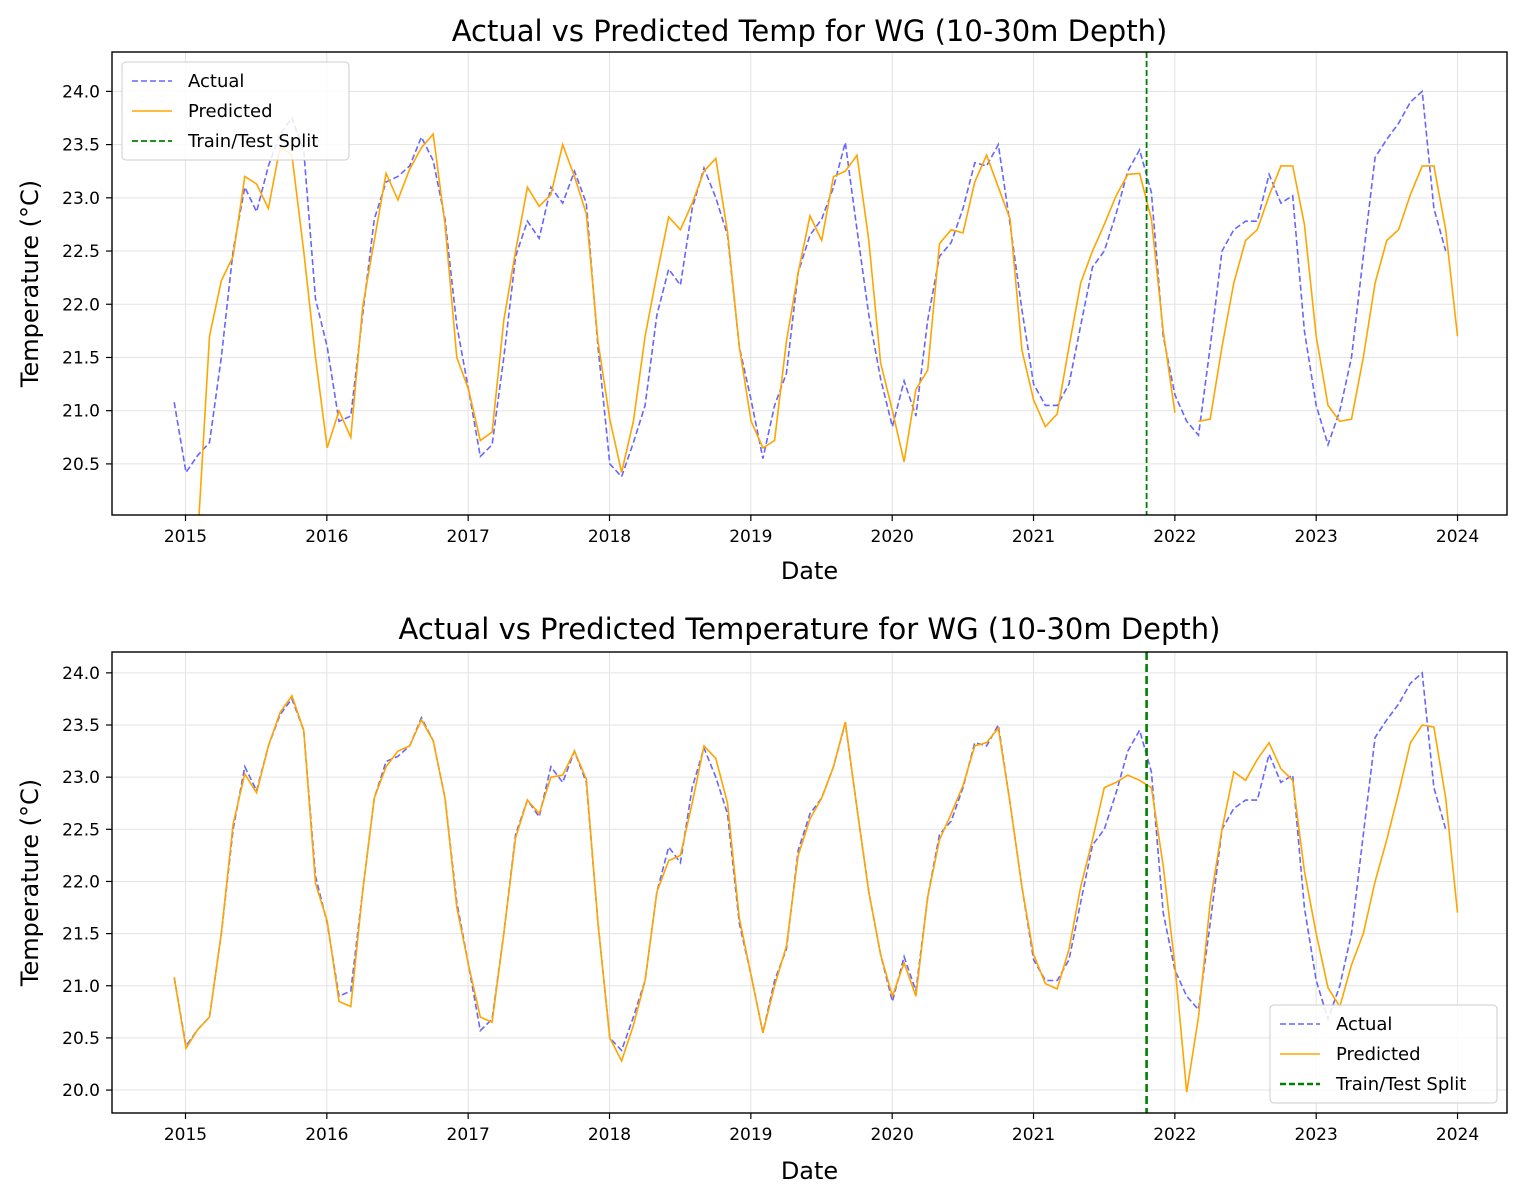 This screenshot has height=1200, width=1522. What do you see at coordinates (81, 1091) in the screenshot?
I see `y-tick-label: 20.0` at bounding box center [81, 1091].